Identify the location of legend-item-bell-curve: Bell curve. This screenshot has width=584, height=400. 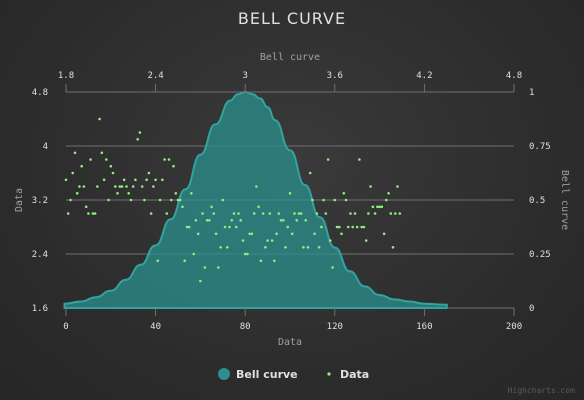
(258, 374).